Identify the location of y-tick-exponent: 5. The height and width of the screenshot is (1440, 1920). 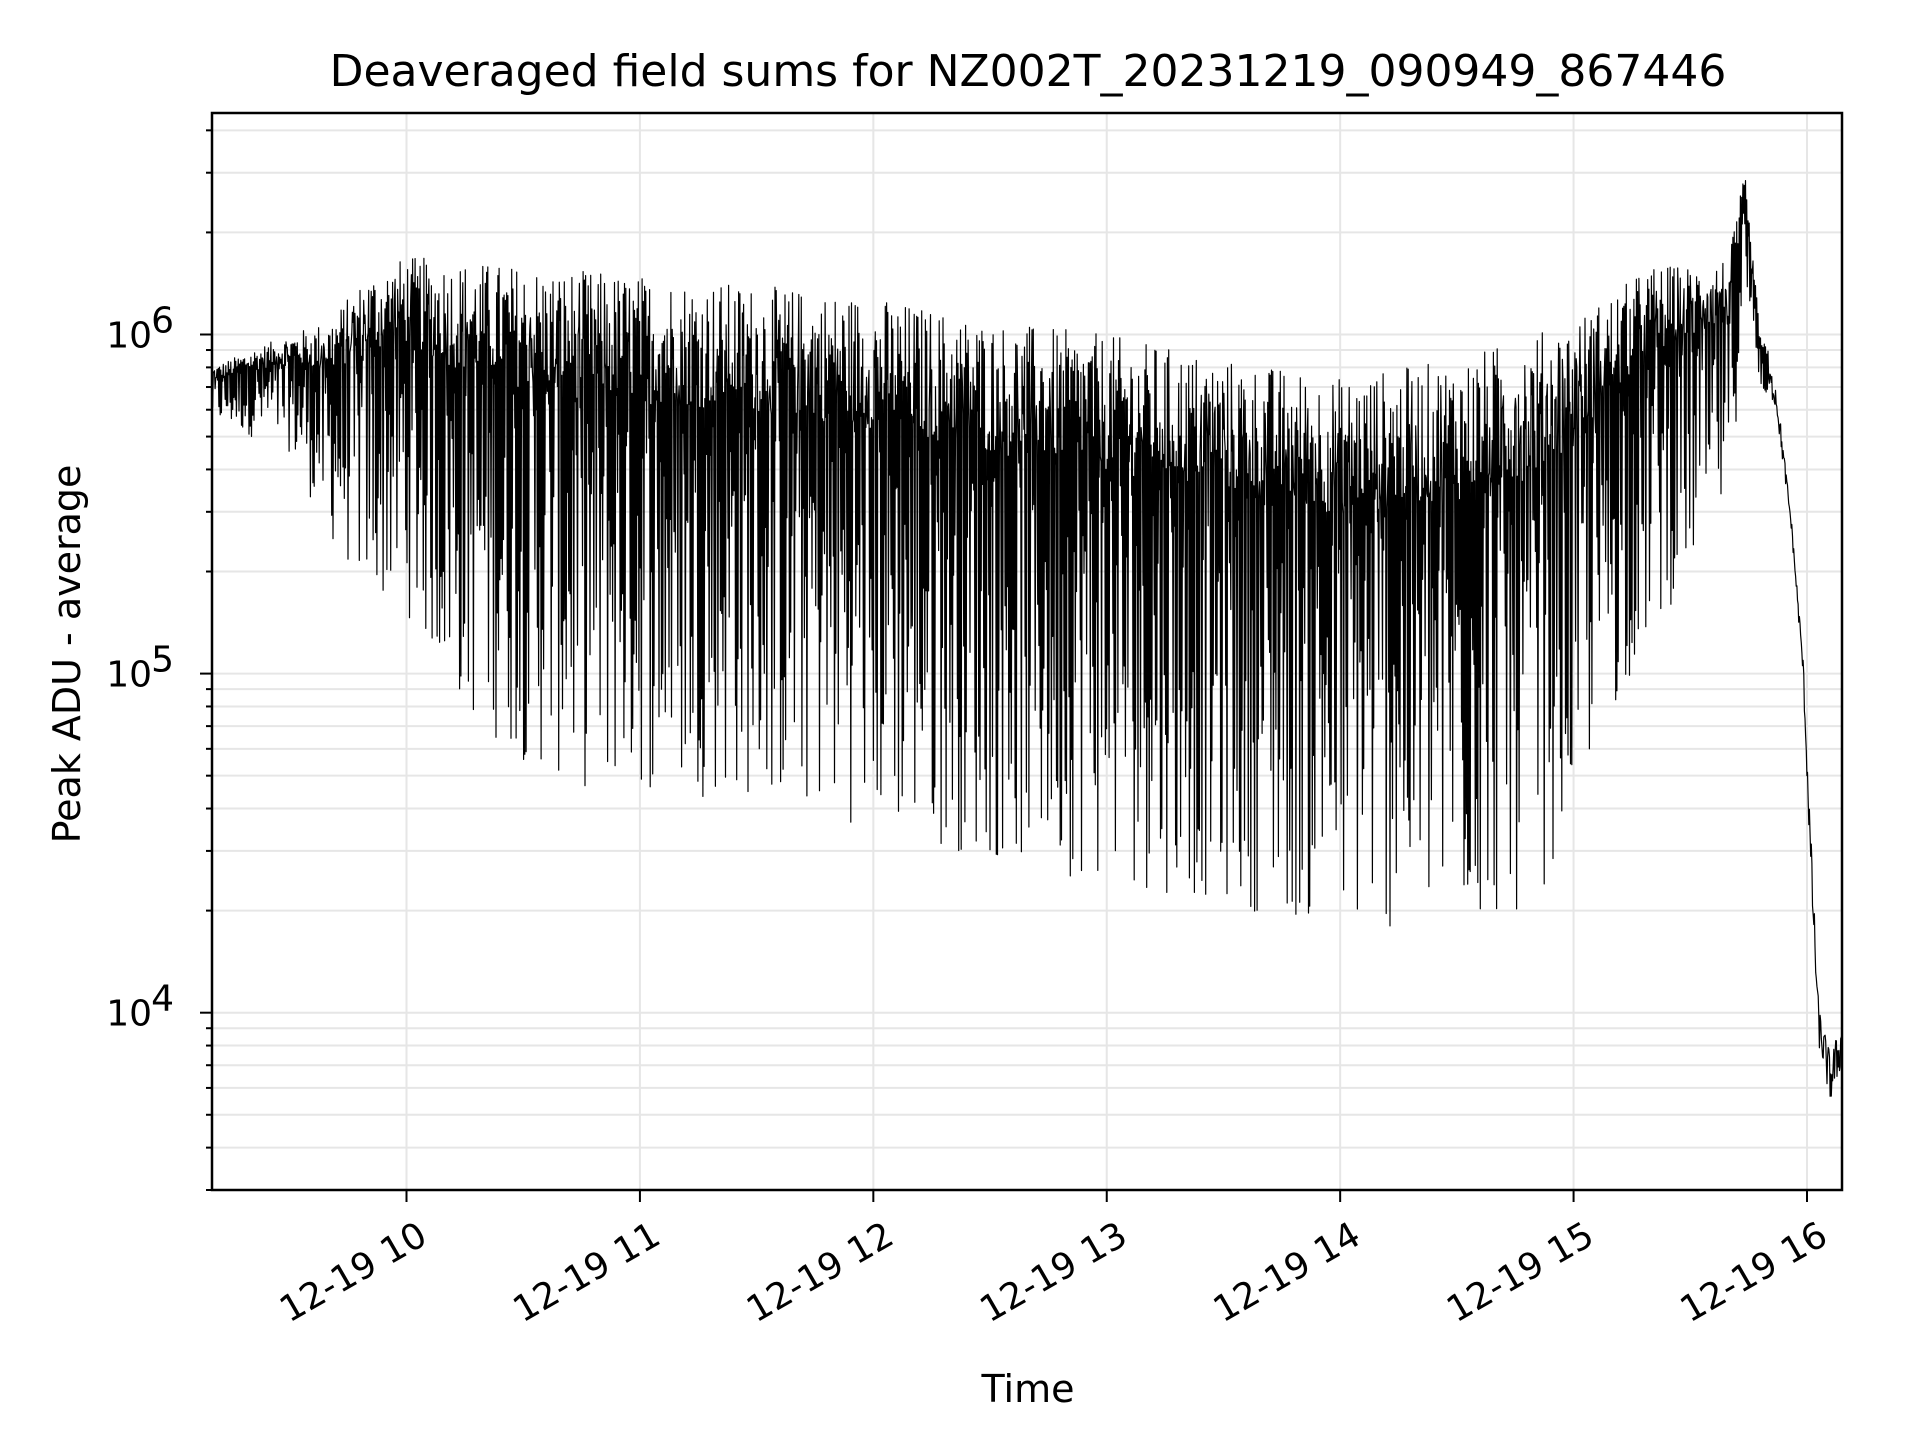
(162, 660).